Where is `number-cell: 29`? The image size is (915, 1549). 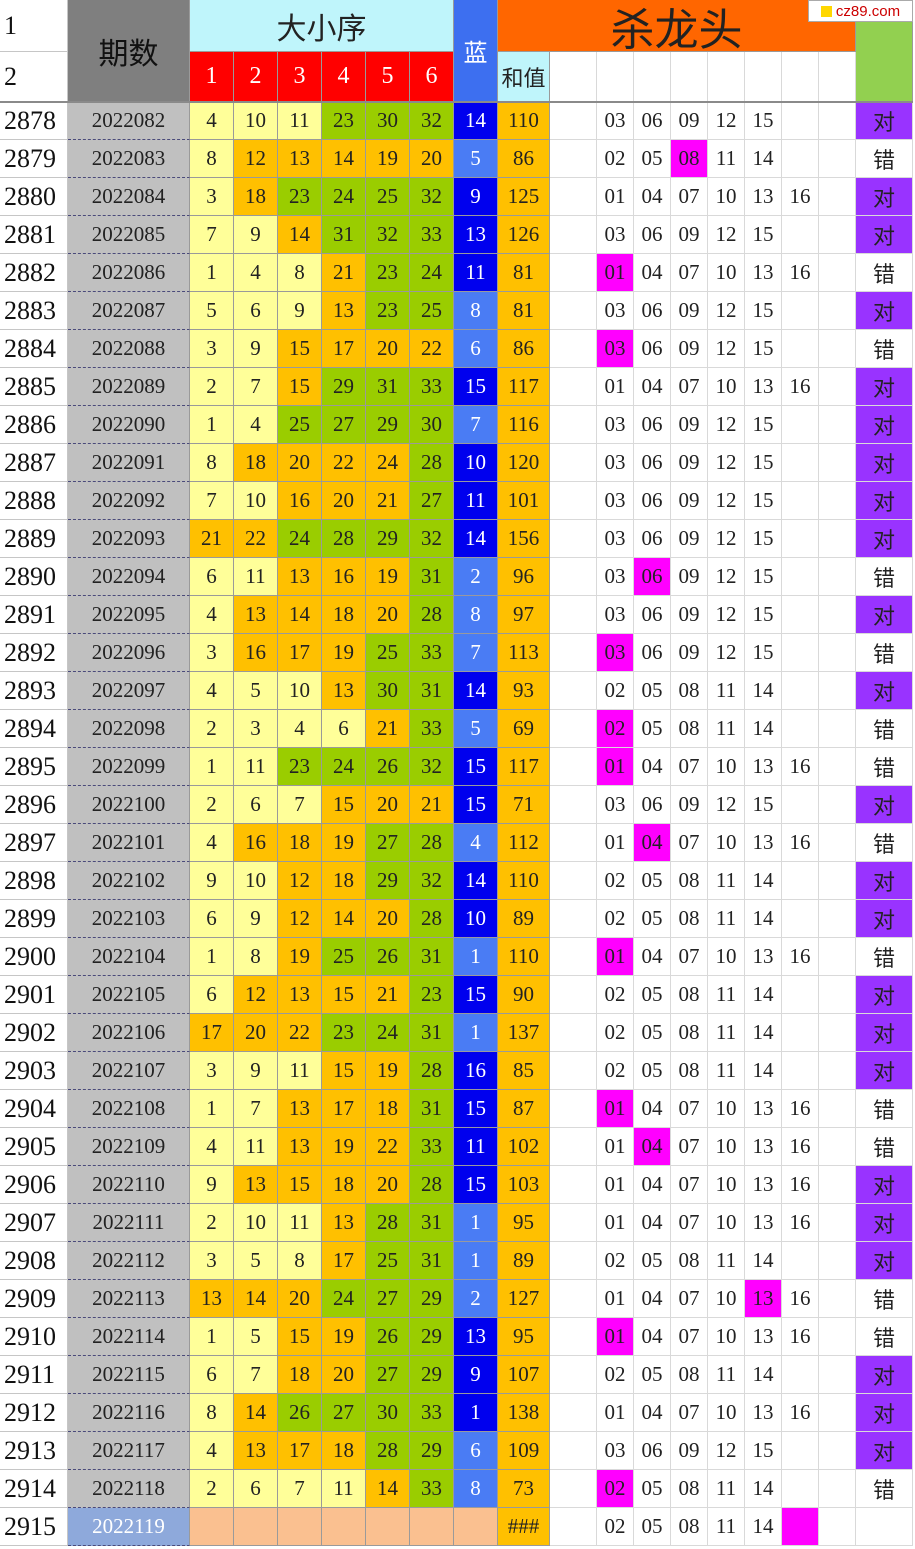 number-cell: 29 is located at coordinates (432, 1375).